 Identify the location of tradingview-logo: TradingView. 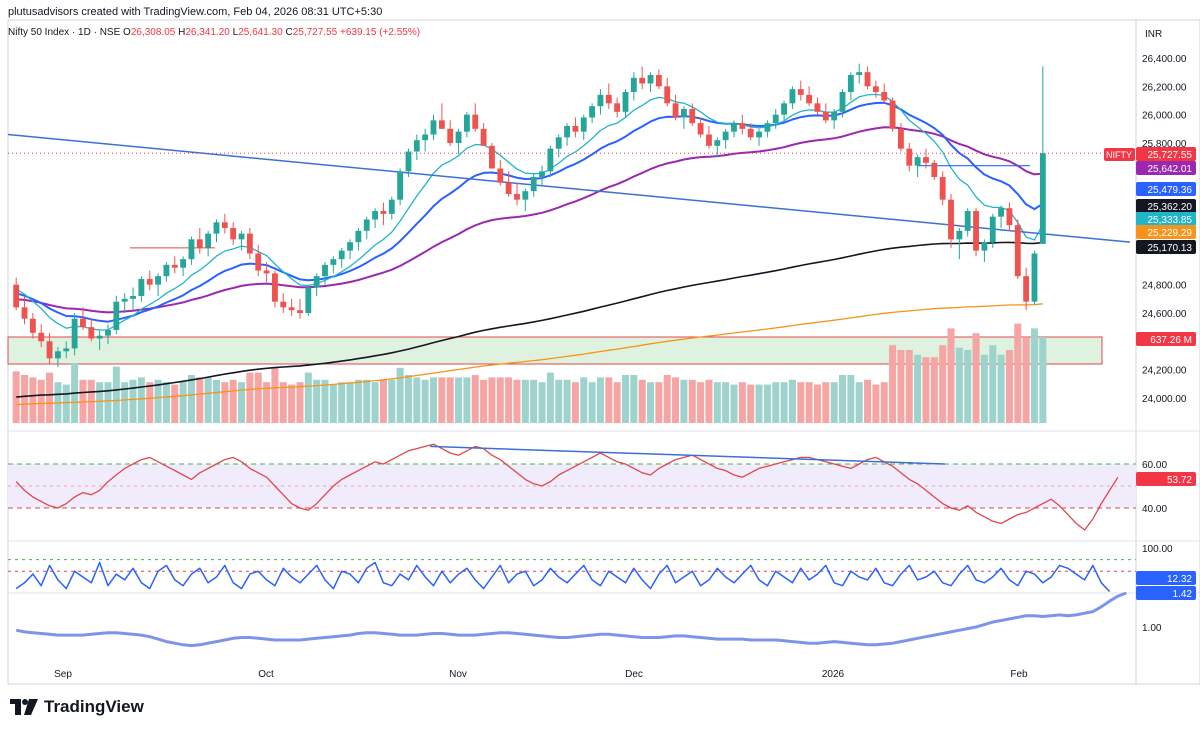
(77, 707).